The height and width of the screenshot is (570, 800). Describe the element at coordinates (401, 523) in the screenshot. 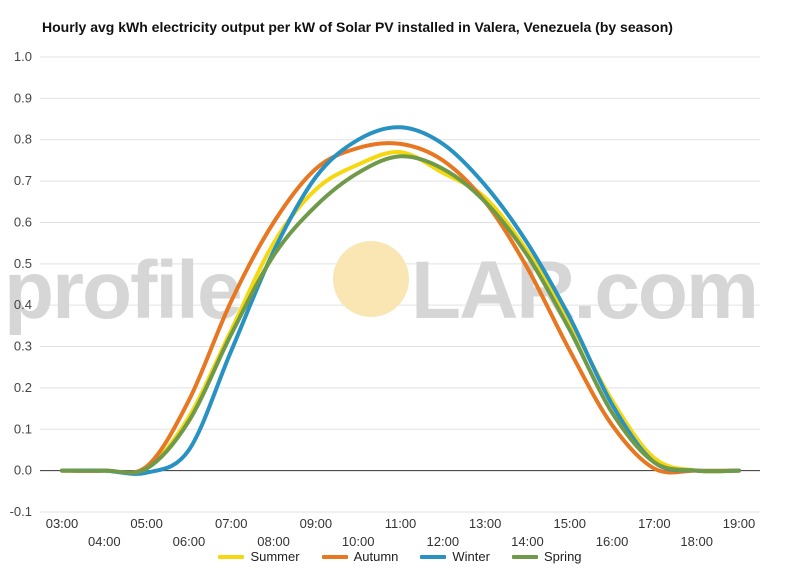

I see `x-tick-label: 11:00` at that location.